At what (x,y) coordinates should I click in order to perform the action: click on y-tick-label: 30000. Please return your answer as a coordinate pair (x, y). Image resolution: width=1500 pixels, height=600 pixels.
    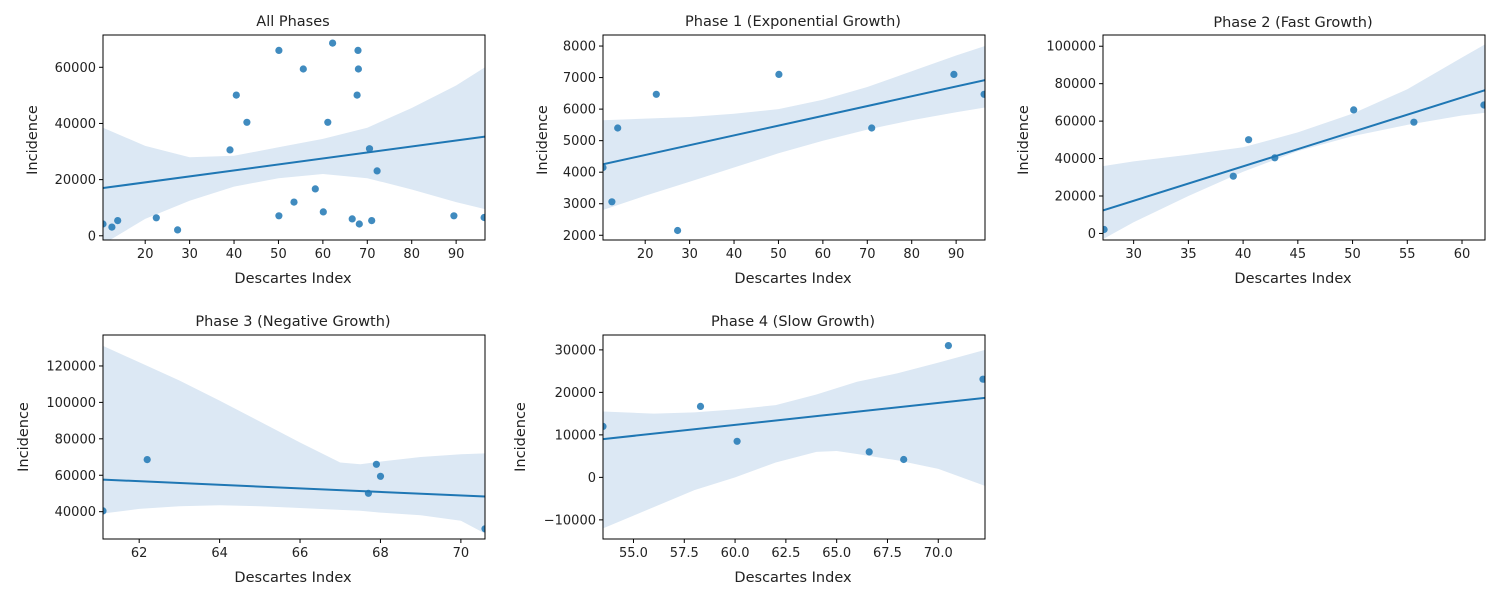
    Looking at the image, I should click on (575, 350).